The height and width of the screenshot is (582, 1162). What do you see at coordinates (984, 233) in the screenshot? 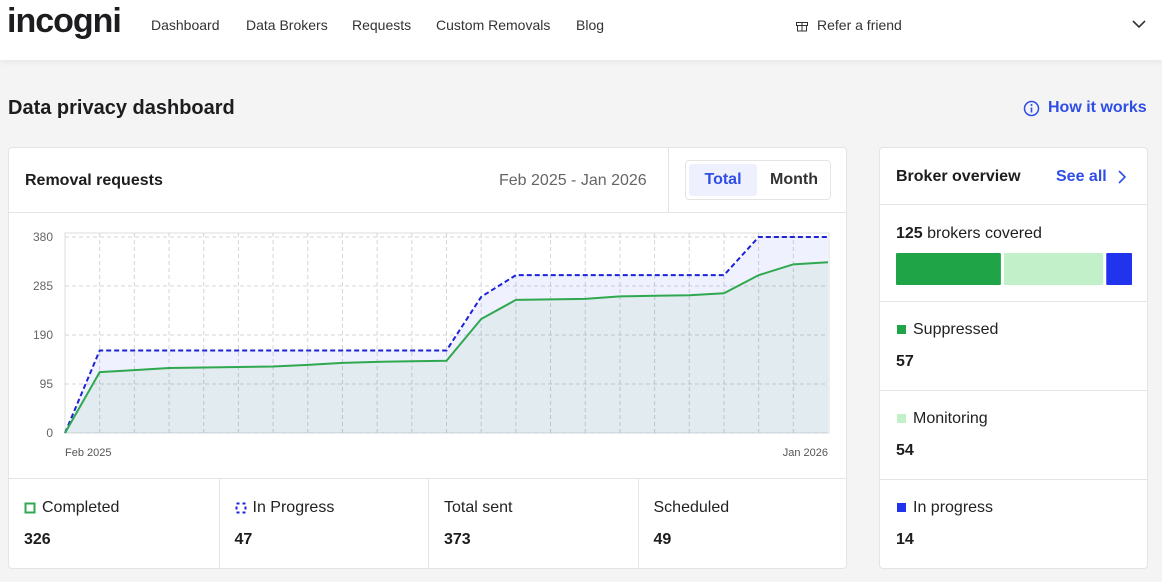
I see `covered-label: brokers covered` at bounding box center [984, 233].